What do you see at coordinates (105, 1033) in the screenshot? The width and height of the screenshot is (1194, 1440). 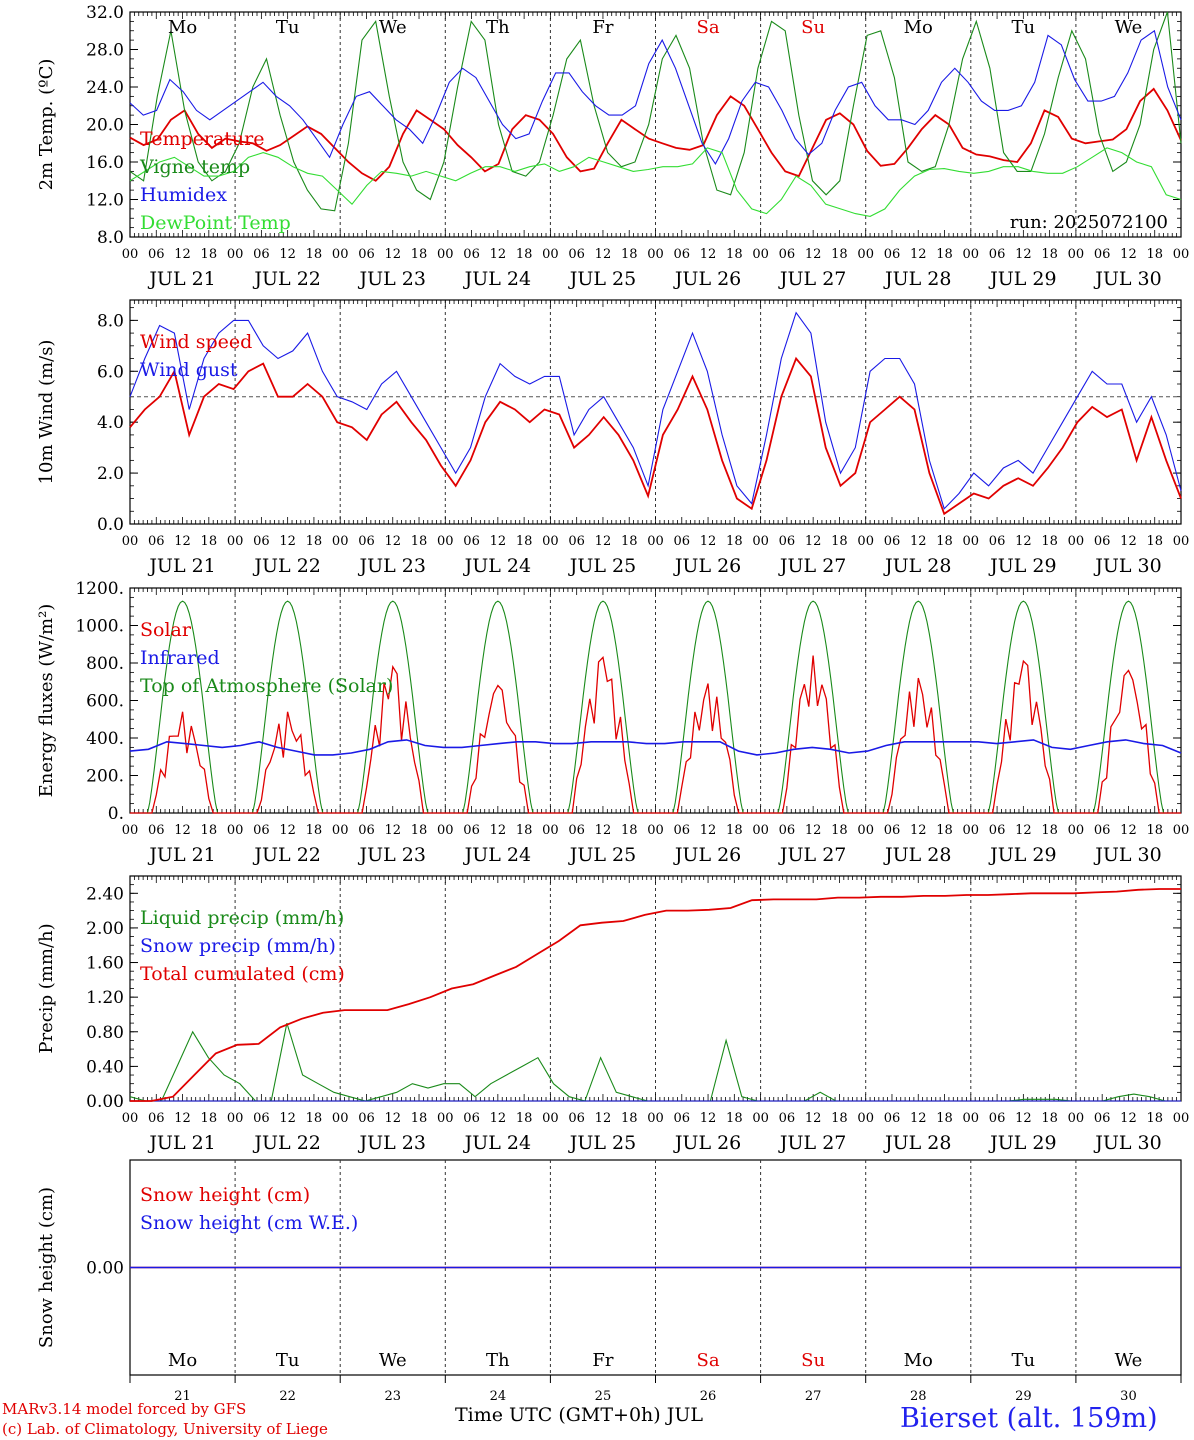 I see `precip-ytick-label: 0.80` at bounding box center [105, 1033].